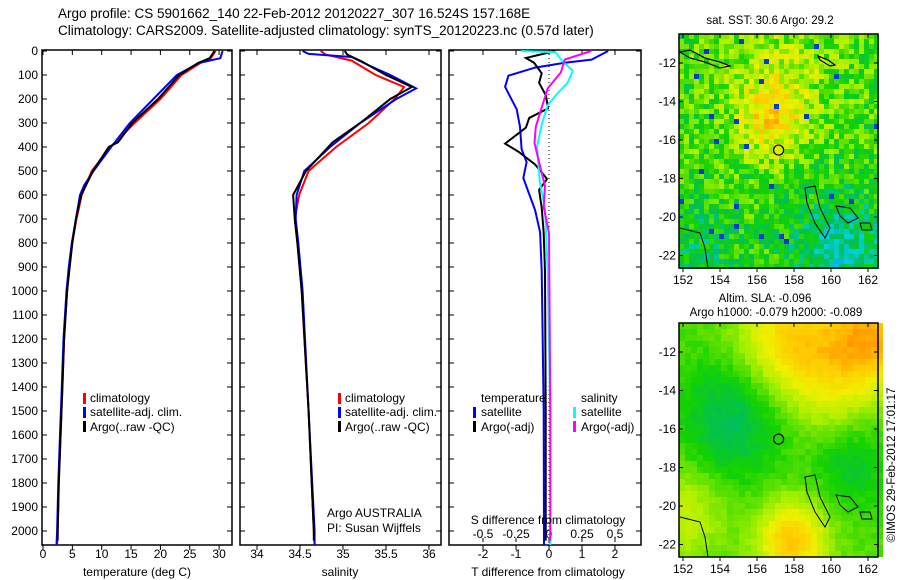  Describe the element at coordinates (28, 243) in the screenshot. I see `y-tick-label: 800` at that location.